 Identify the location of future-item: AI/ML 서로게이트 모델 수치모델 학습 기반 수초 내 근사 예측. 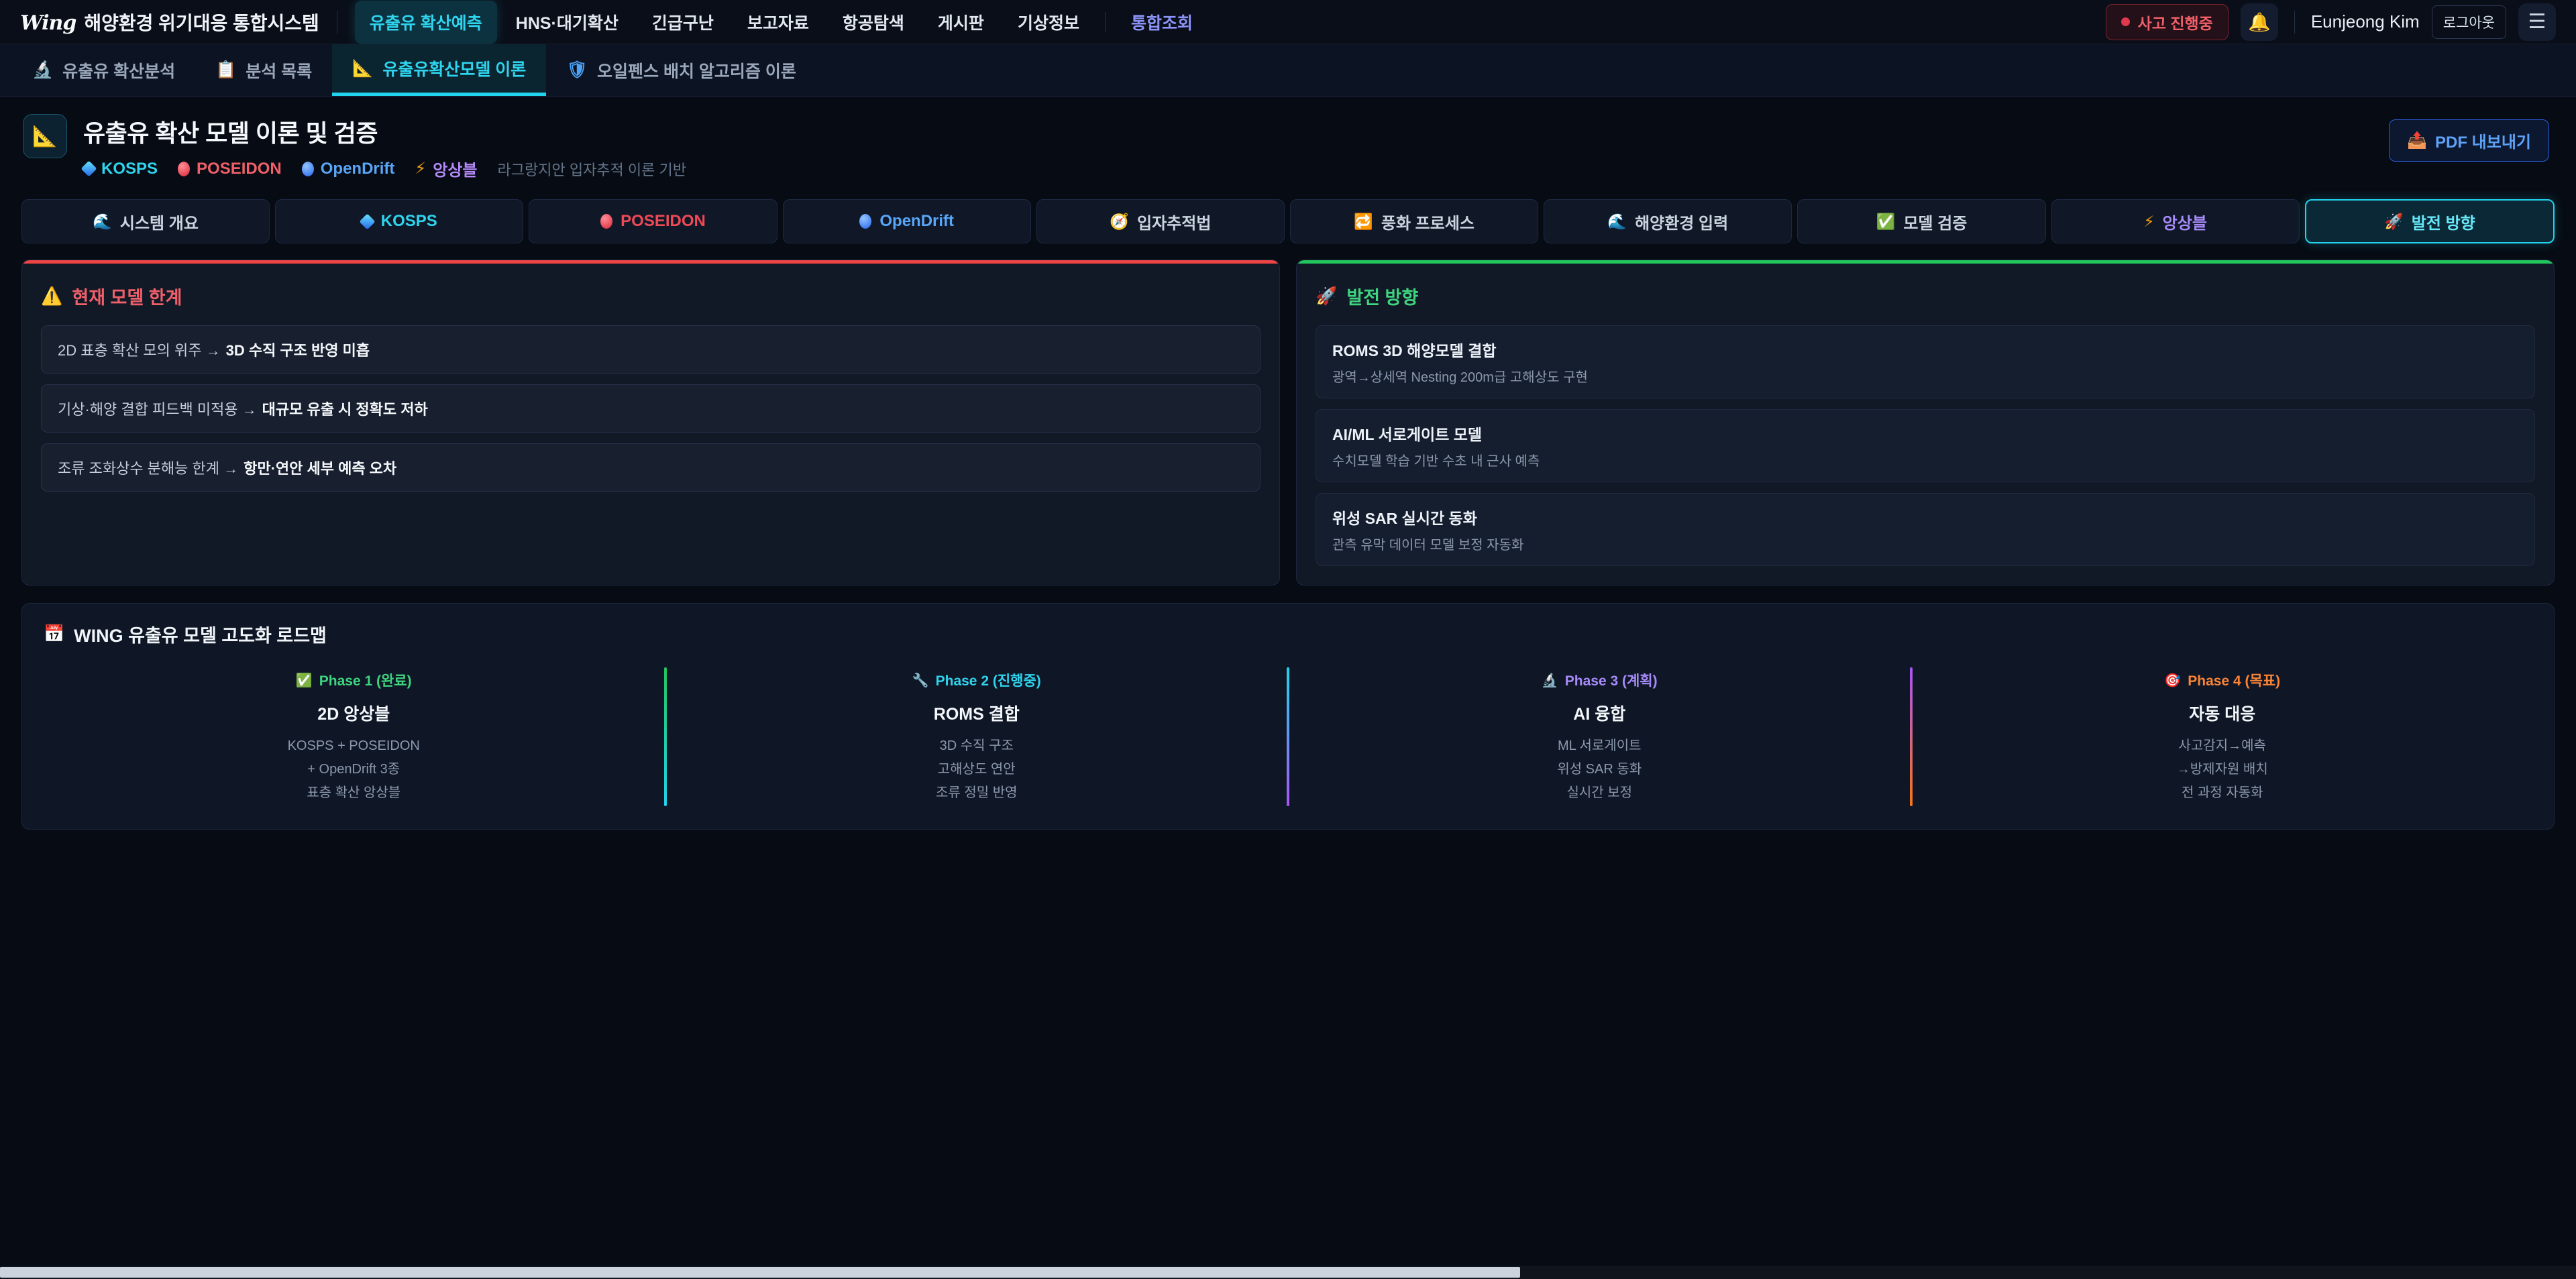
(1925, 445).